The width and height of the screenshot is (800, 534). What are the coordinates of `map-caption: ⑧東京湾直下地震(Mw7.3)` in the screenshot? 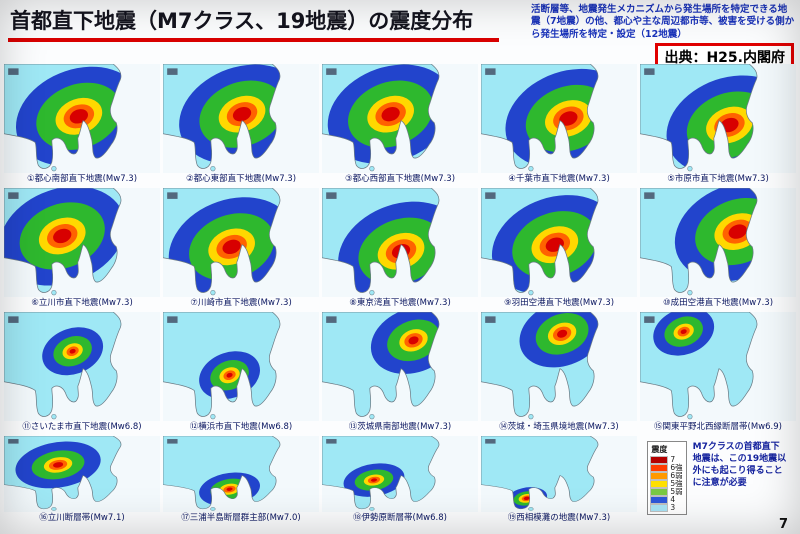 It's located at (400, 303).